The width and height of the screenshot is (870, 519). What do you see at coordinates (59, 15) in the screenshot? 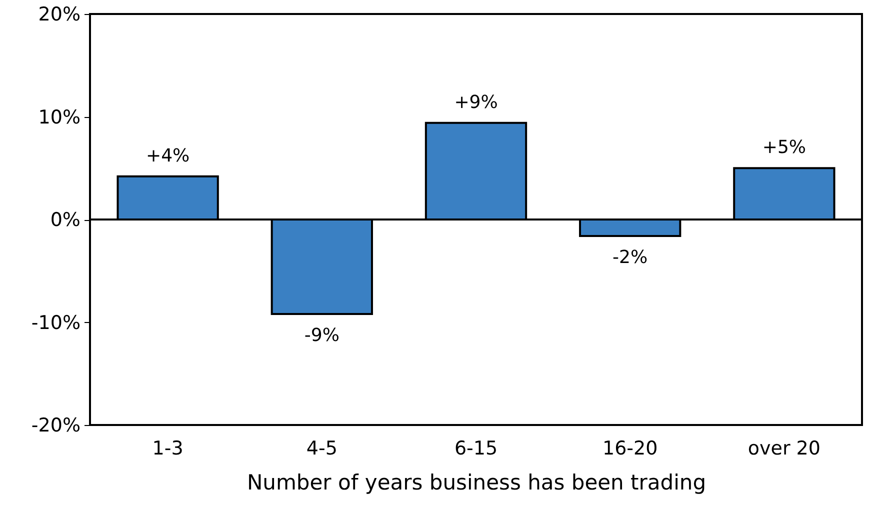
I see `y-tick-label: 20%` at bounding box center [59, 15].